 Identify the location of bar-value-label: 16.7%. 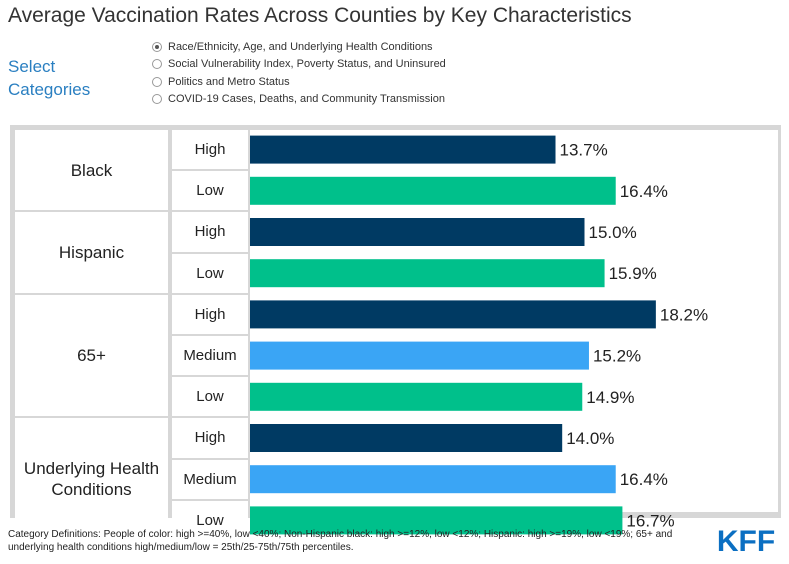
(650, 520).